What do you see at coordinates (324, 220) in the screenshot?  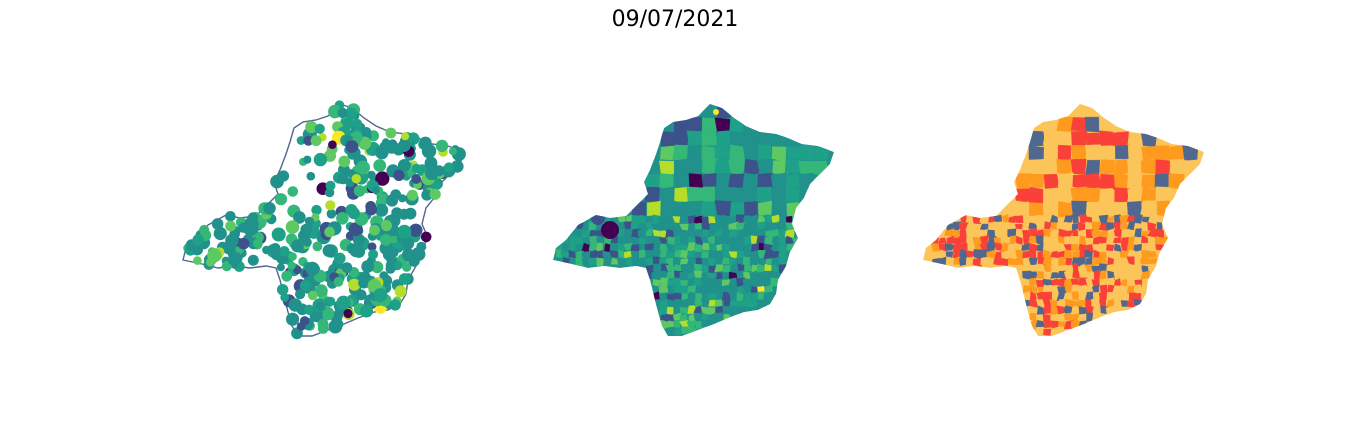 I see `municipality-points` at bounding box center [324, 220].